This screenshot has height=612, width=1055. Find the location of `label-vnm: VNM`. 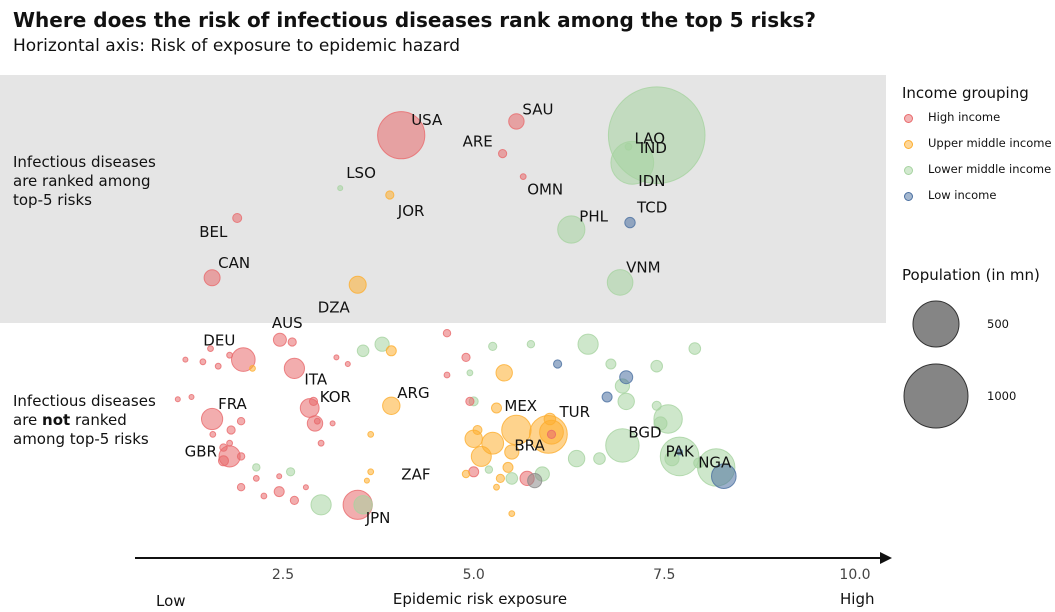

label-vnm: VNM is located at coordinates (643, 267).